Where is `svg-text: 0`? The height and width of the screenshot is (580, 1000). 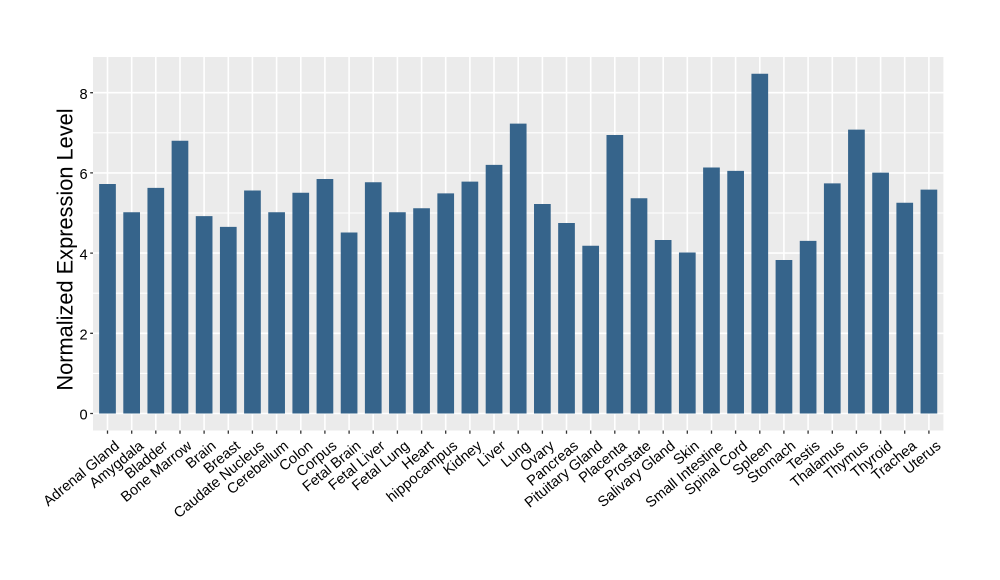 svg-text: 0 is located at coordinates (83, 416).